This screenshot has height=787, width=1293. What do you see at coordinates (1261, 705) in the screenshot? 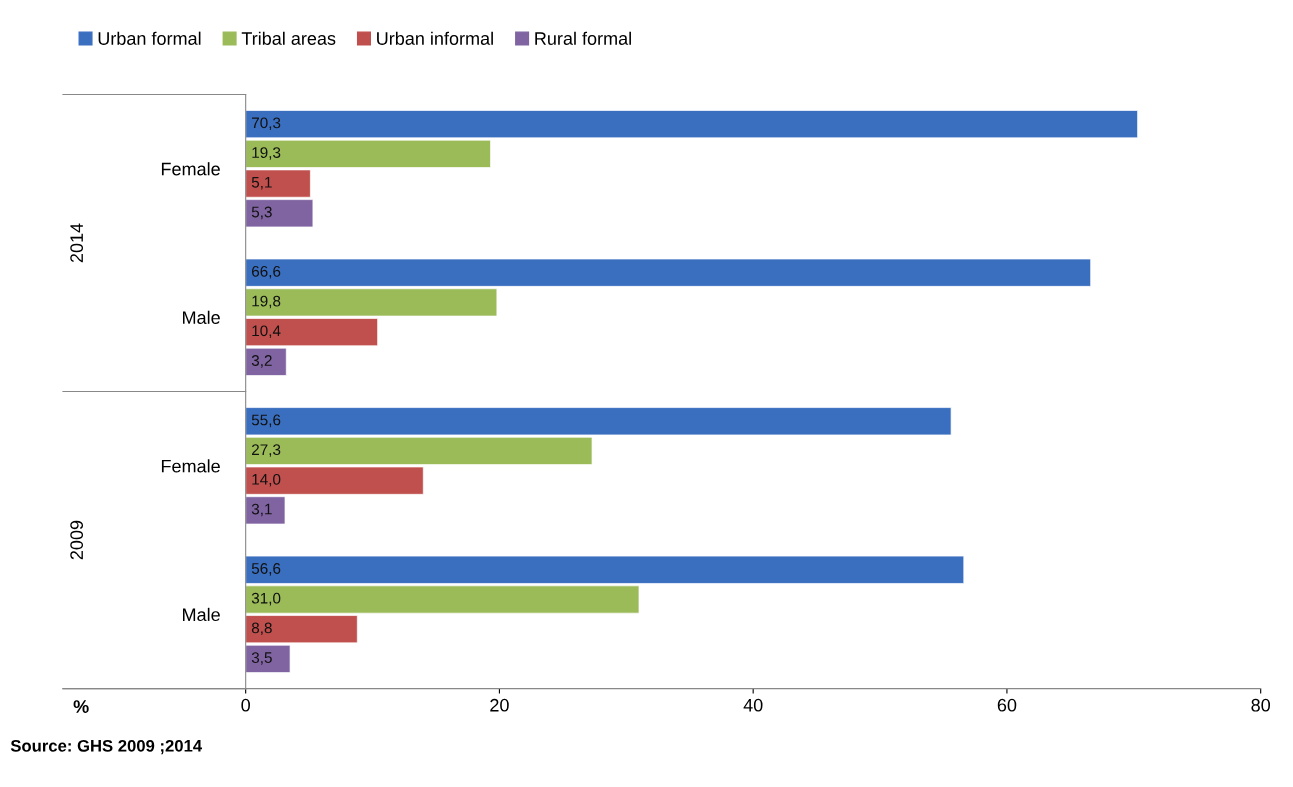
I see `x-tick-label: 80` at bounding box center [1261, 705].